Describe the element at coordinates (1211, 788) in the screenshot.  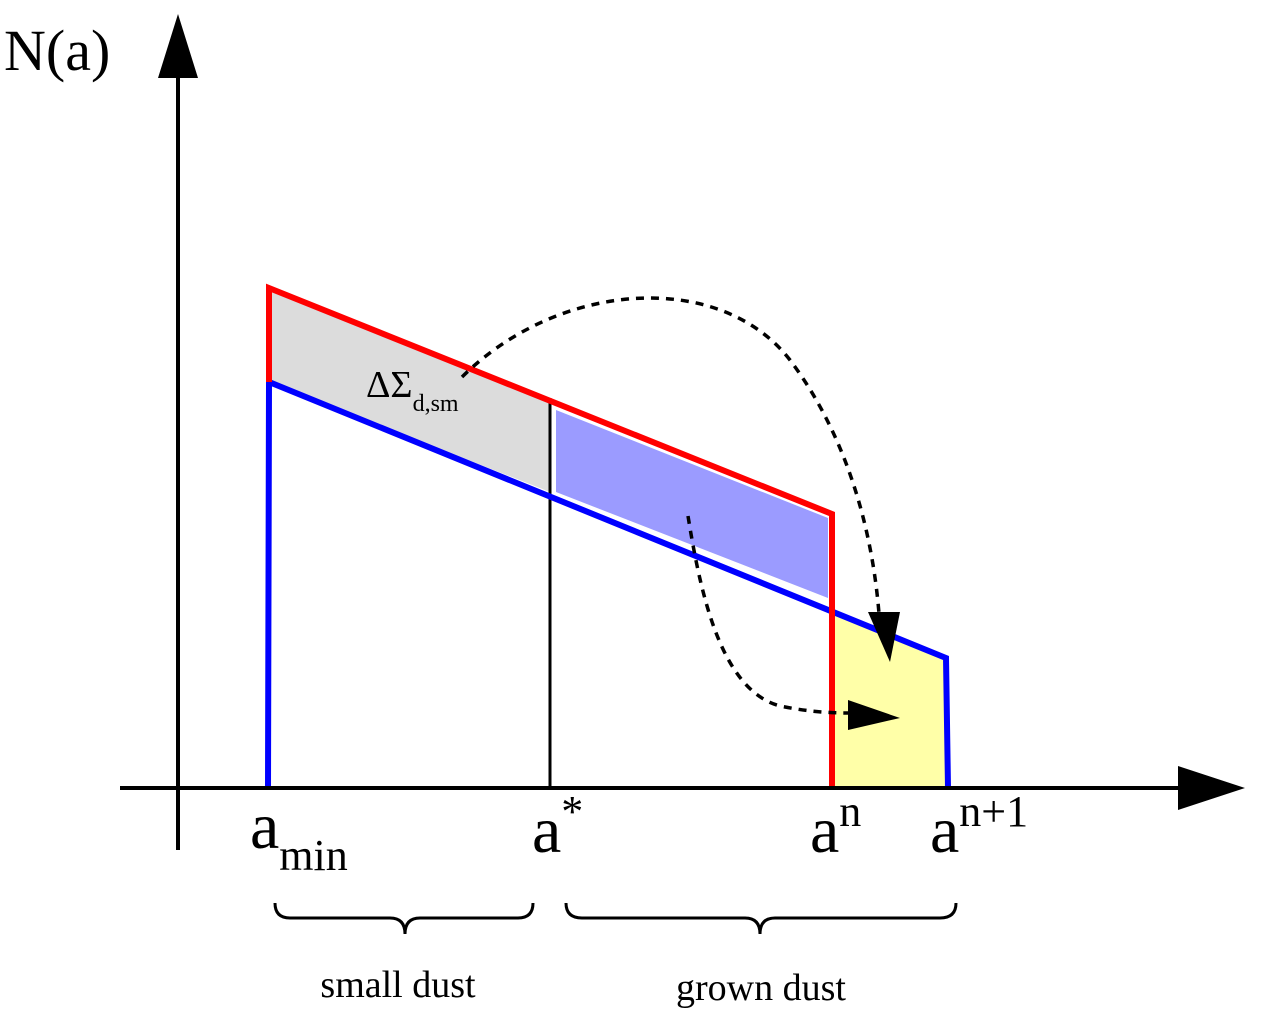
I see `x-axis-arrowhead` at that location.